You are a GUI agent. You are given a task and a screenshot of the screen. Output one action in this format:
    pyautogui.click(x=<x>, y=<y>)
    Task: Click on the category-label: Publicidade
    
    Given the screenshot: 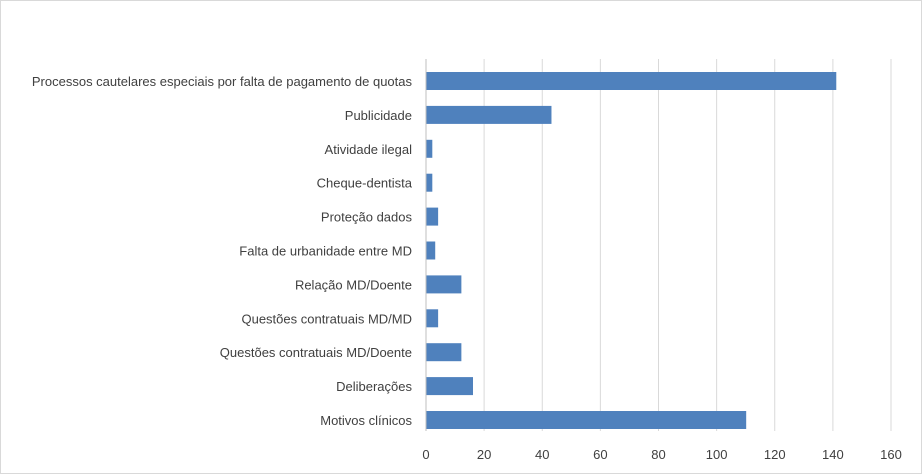 What is the action you would take?
    pyautogui.click(x=378, y=115)
    